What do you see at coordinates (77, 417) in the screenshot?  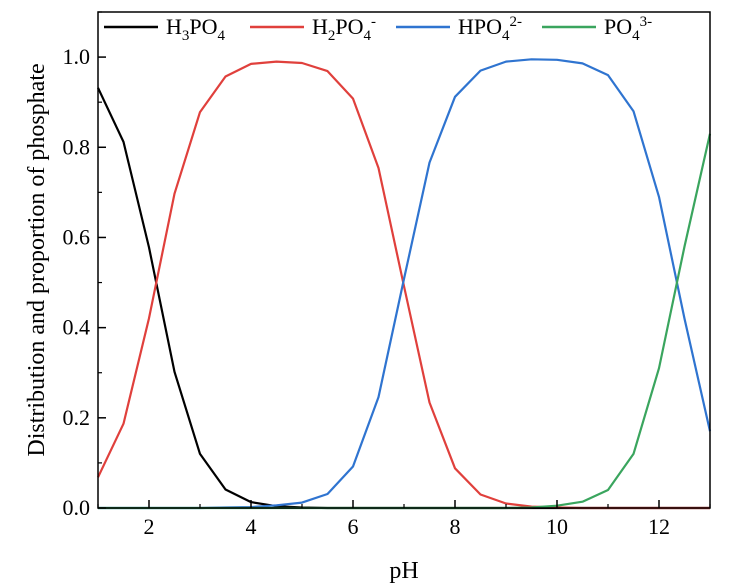 I see `y-tick-label: 0.2` at bounding box center [77, 417].